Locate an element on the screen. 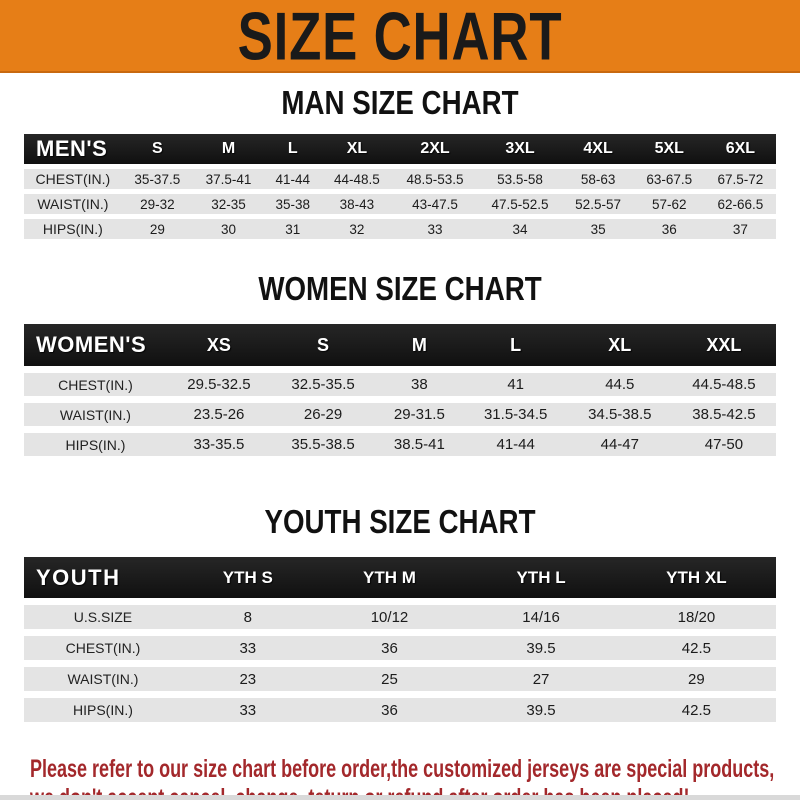 The width and height of the screenshot is (800, 800). size-value: 14/16 is located at coordinates (541, 617).